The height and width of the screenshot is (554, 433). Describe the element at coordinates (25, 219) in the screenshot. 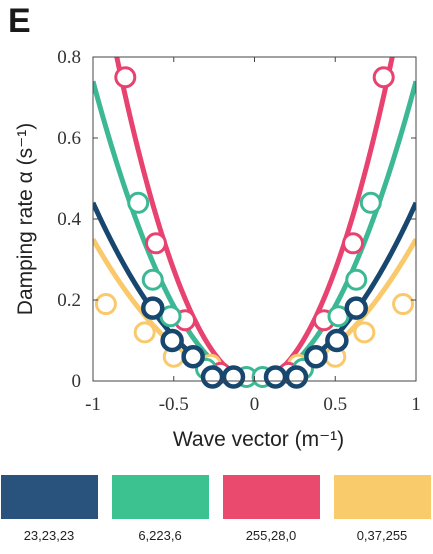

I see `y-axis-title: Damping rate α (s⁻¹)` at that location.